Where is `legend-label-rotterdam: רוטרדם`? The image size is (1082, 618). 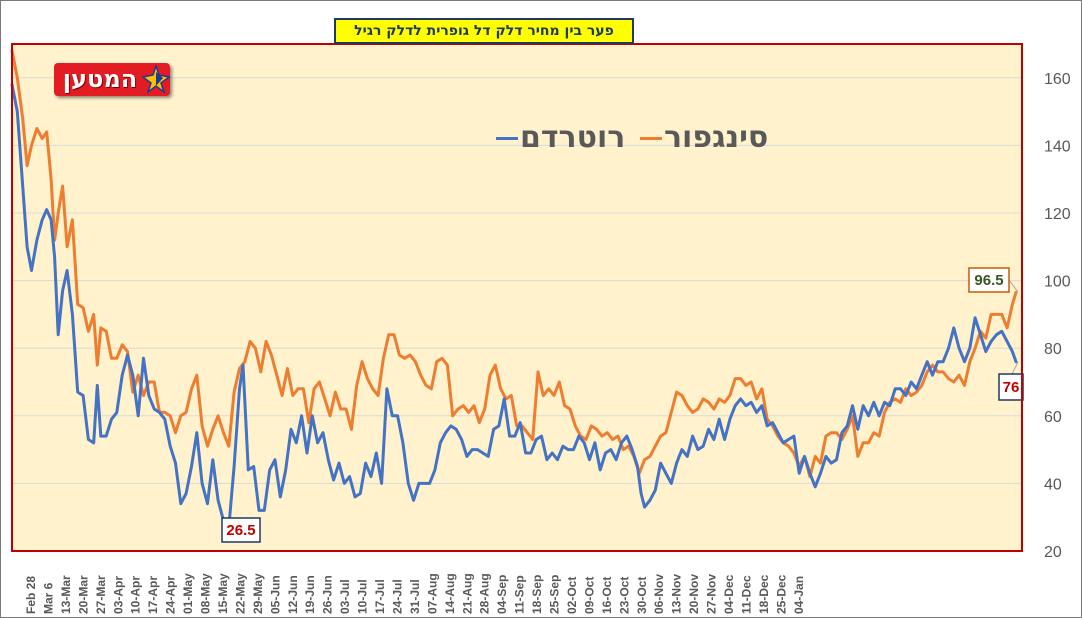 legend-label-rotterdam: רוטרדם is located at coordinates (573, 137).